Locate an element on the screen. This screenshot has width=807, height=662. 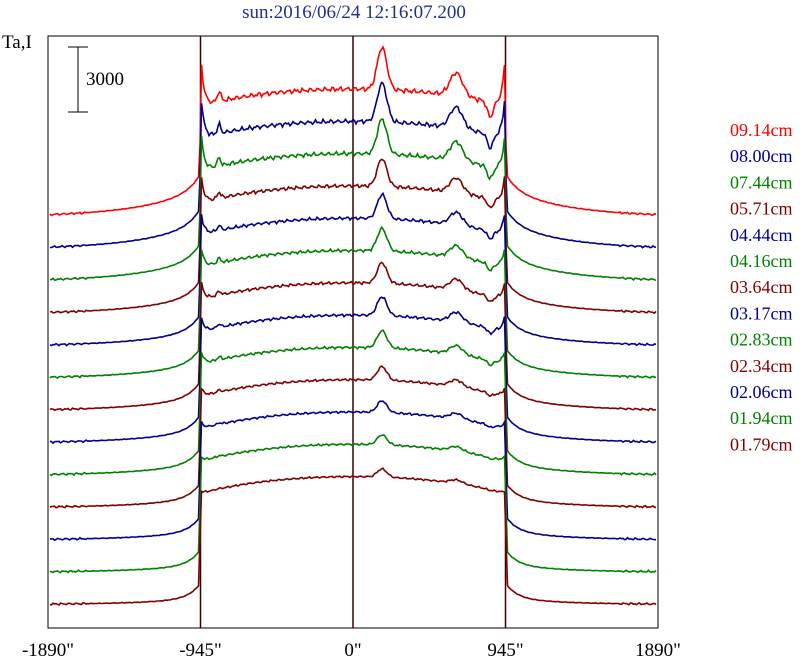
x-tick-label: 1890" is located at coordinates (658, 650).